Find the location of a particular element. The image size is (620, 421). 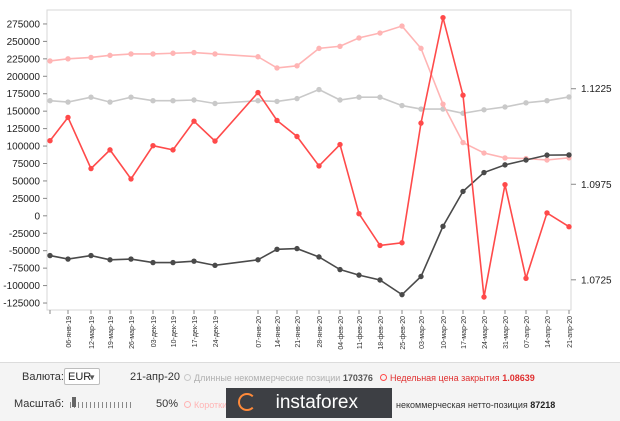

chevron-down-icon: ▼ is located at coordinates (92, 377).